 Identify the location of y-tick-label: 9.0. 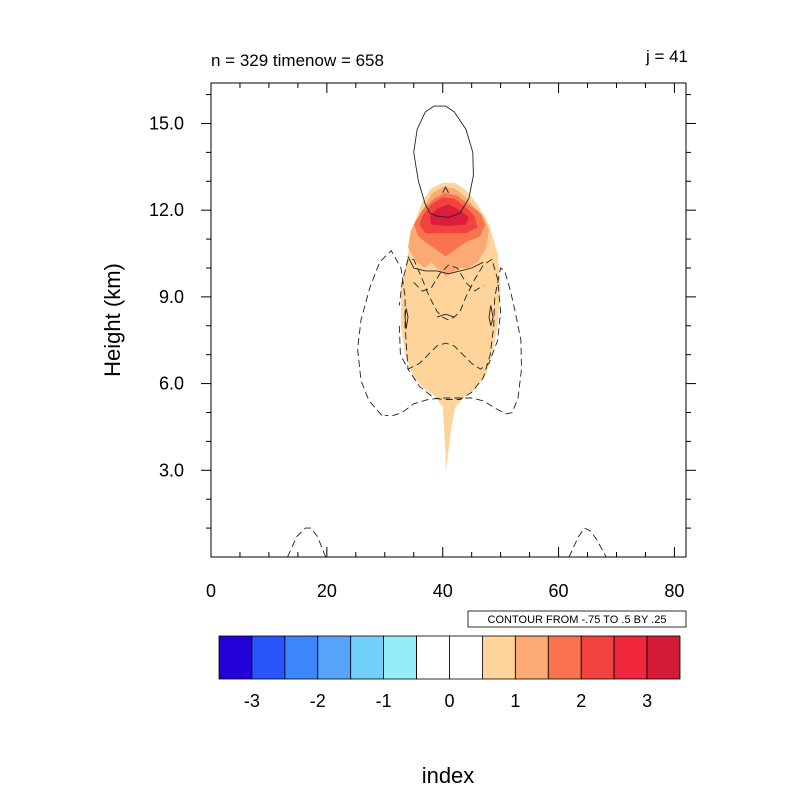
(171, 297).